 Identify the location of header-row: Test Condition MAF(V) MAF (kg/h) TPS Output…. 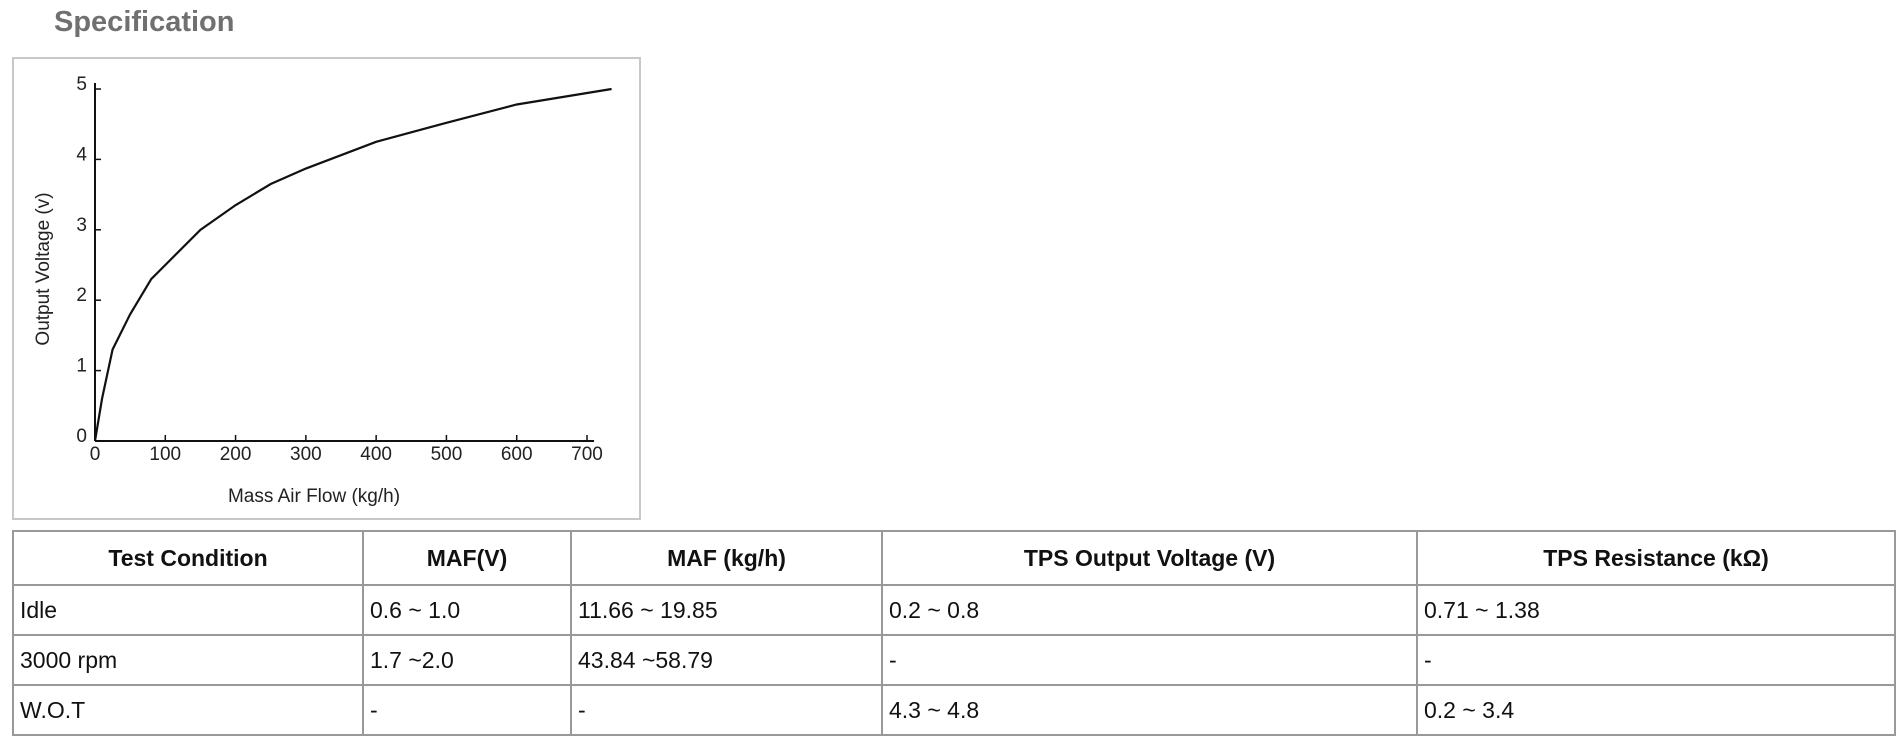
(954, 558).